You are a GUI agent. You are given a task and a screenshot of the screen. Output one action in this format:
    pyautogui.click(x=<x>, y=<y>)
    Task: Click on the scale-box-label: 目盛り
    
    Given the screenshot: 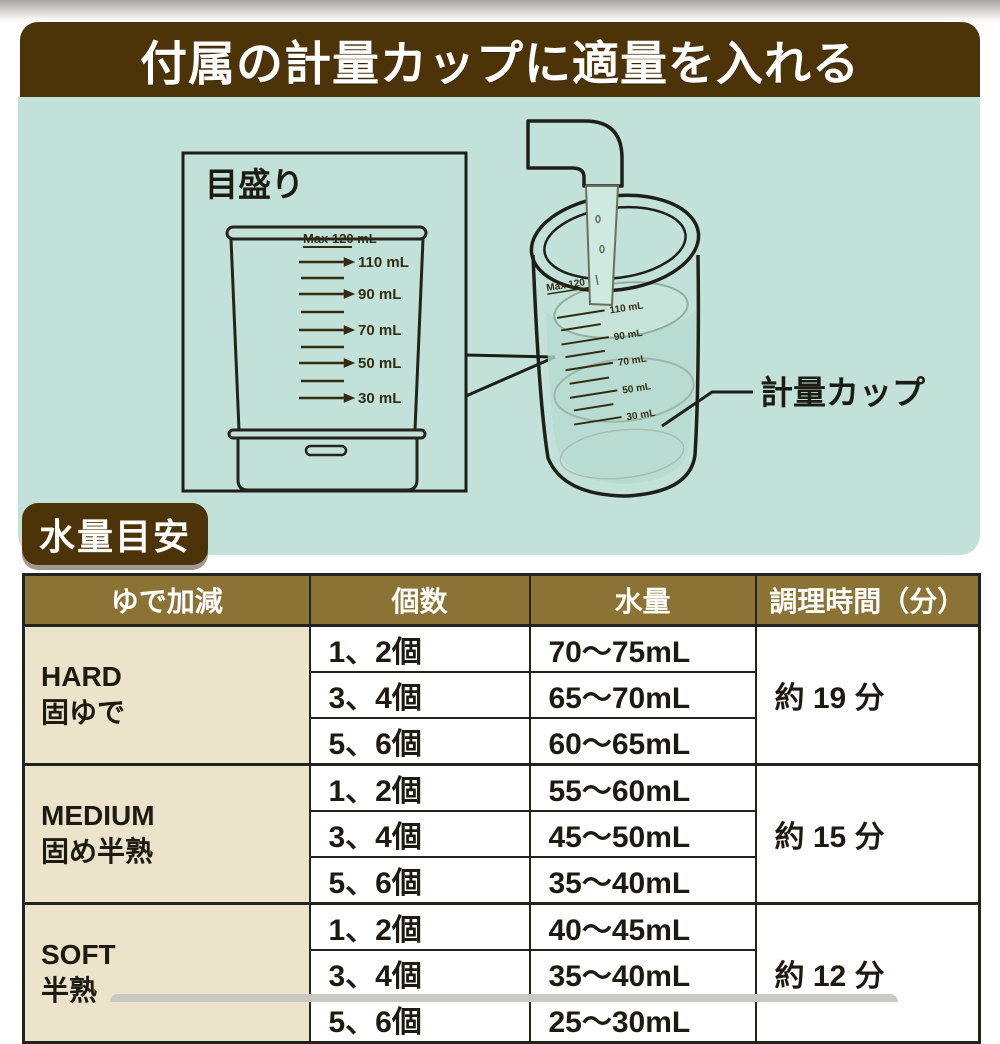 What is the action you would take?
    pyautogui.click(x=254, y=184)
    